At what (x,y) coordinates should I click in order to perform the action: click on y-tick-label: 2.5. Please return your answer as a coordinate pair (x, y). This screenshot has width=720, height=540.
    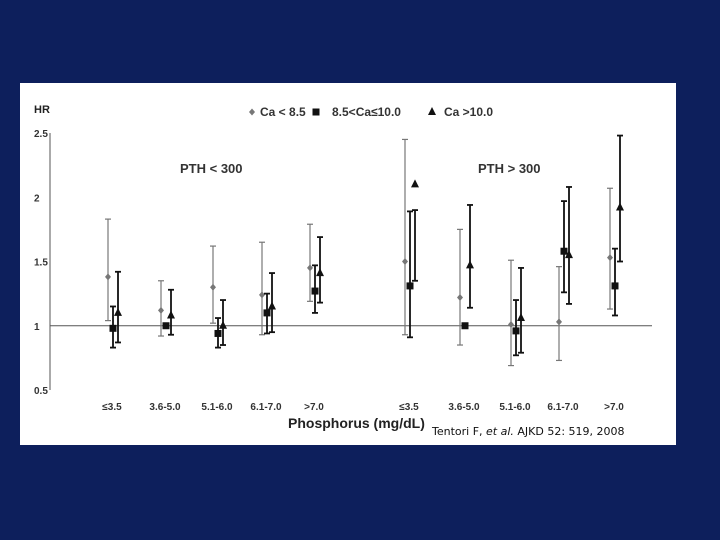
    Looking at the image, I should click on (41, 134).